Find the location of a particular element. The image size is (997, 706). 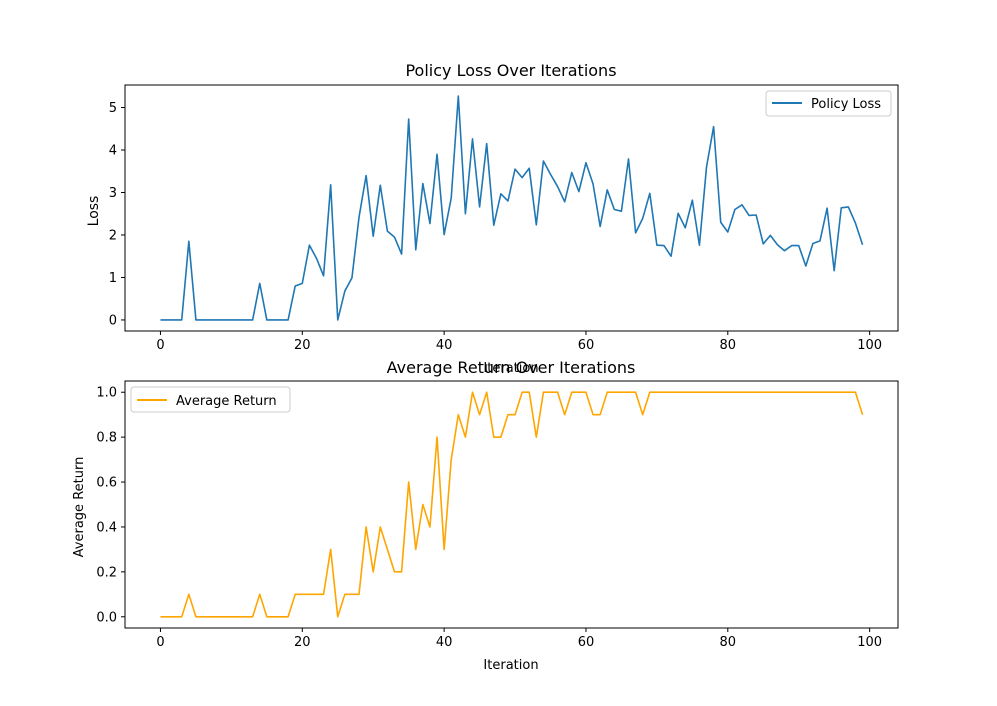

policy-loss-y-tick-label: 3 is located at coordinates (113, 193).